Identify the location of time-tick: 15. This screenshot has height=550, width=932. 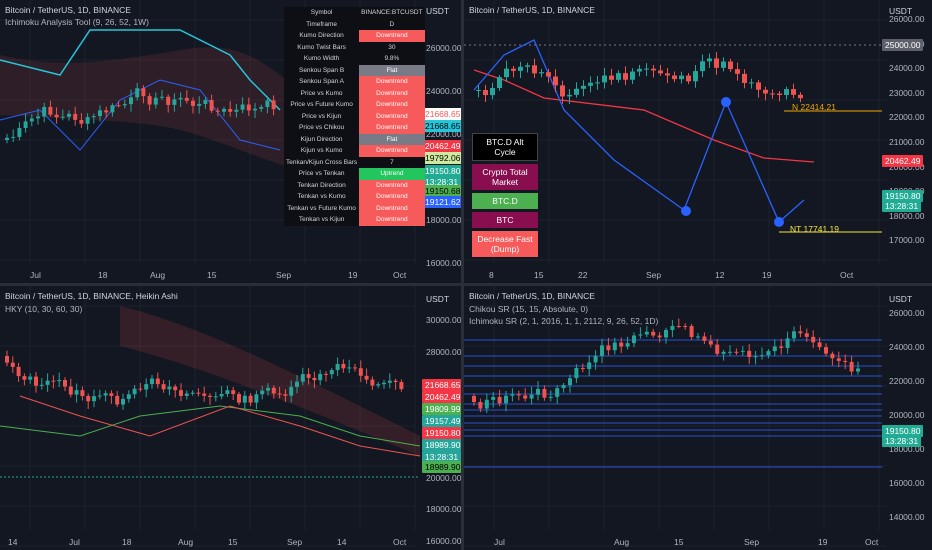
(233, 542).